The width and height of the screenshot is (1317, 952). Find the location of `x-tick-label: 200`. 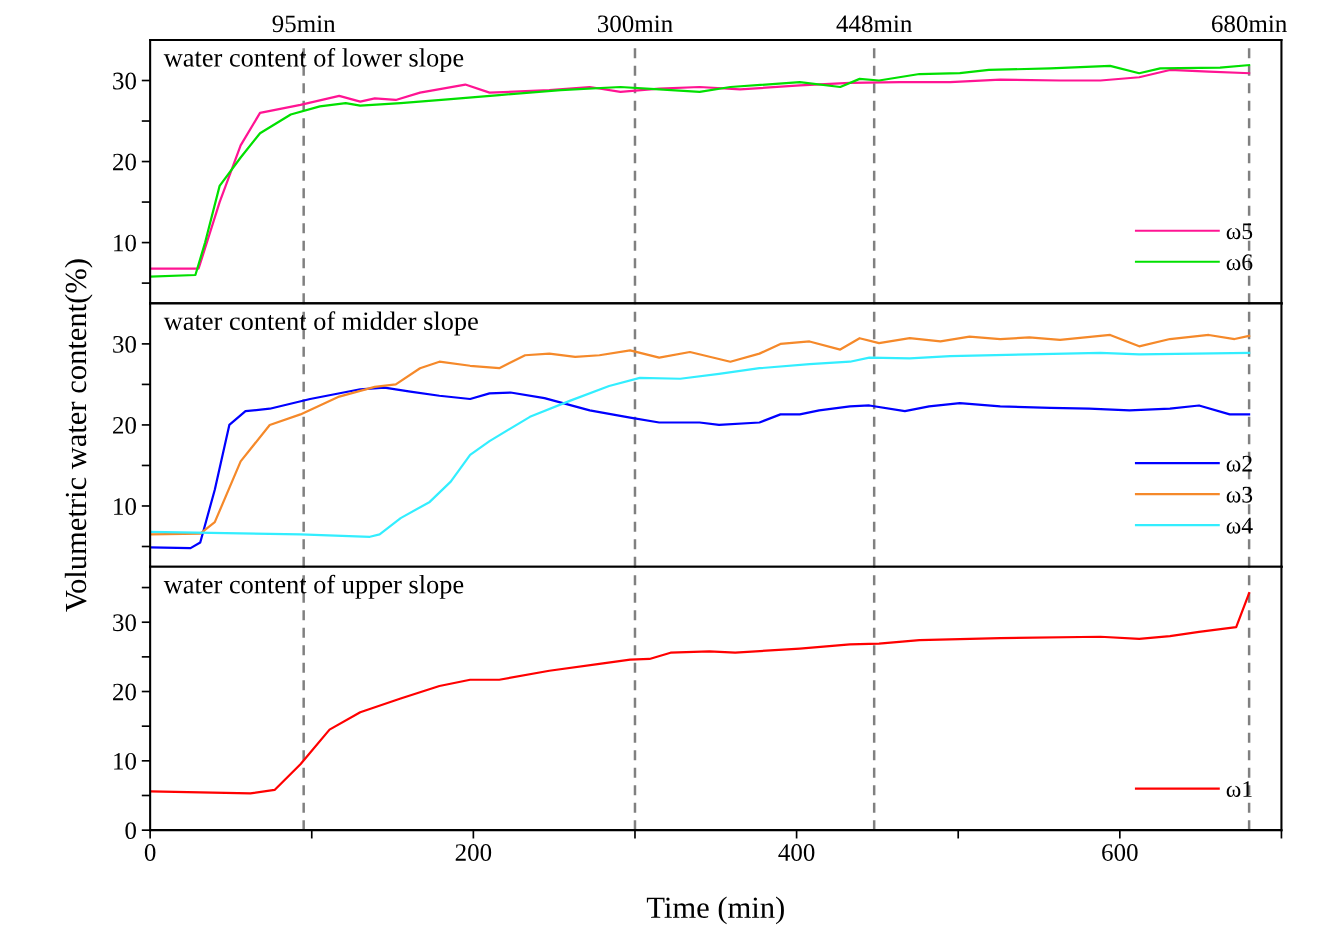

x-tick-label: 200 is located at coordinates (473, 852).